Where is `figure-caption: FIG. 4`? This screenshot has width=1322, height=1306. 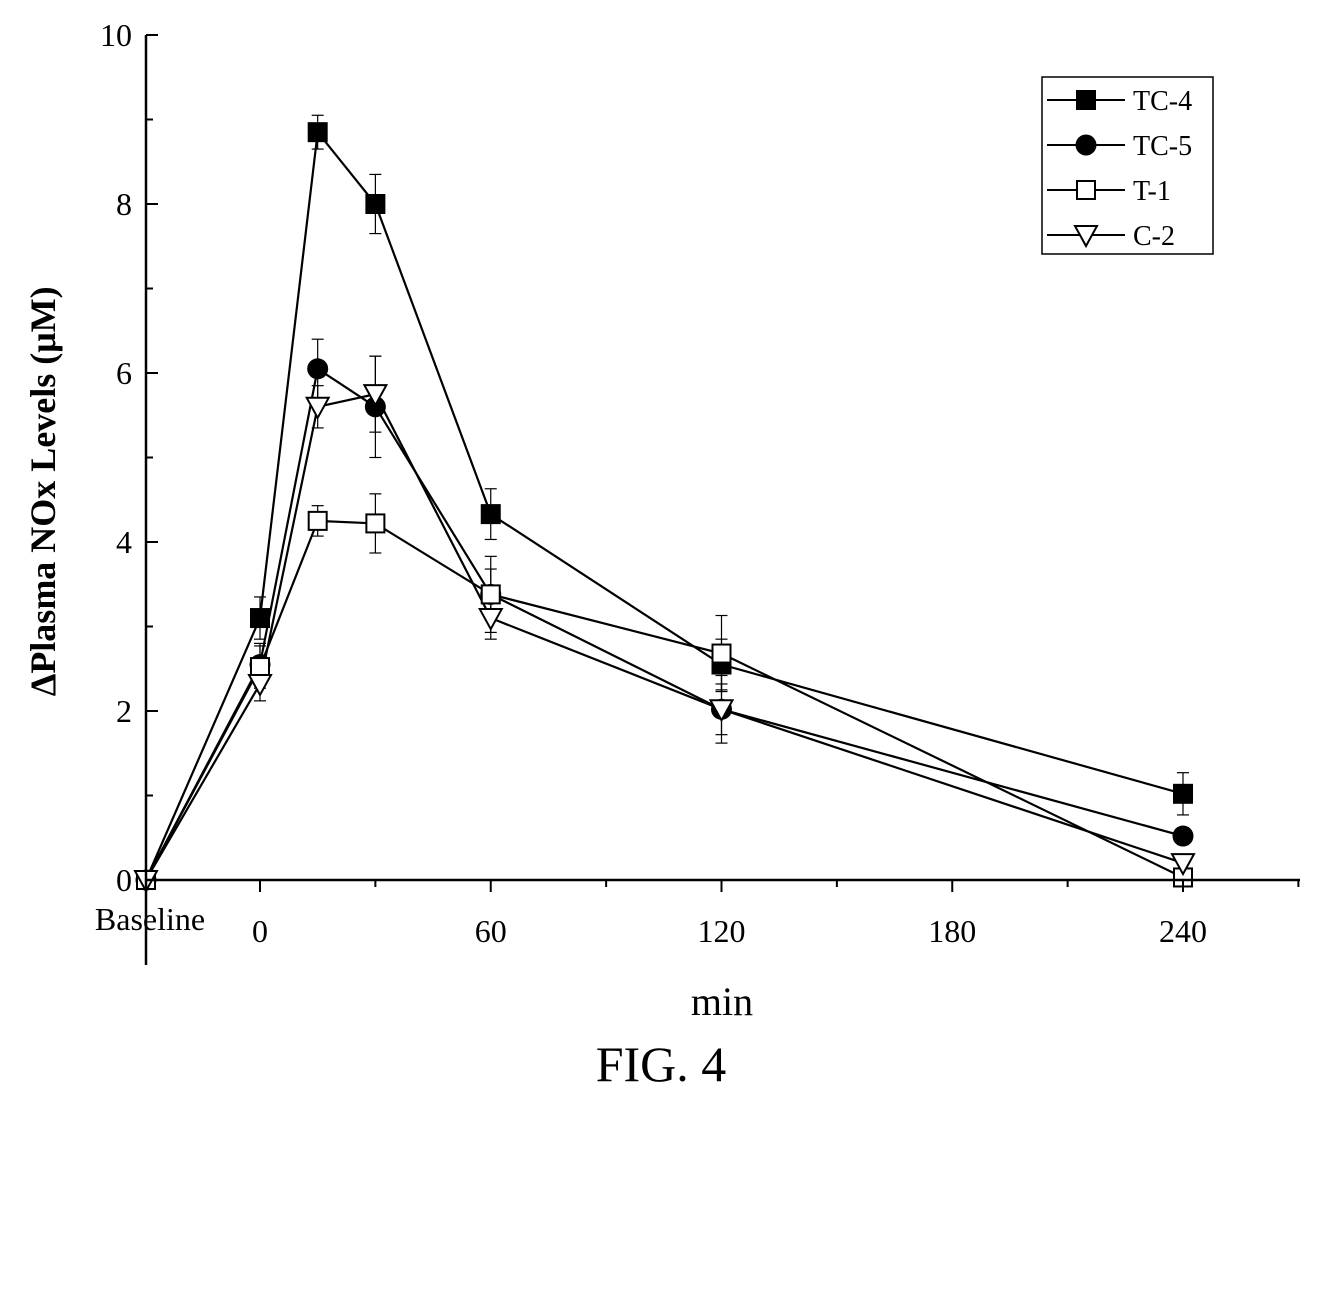 figure-caption: FIG. 4 is located at coordinates (661, 1064).